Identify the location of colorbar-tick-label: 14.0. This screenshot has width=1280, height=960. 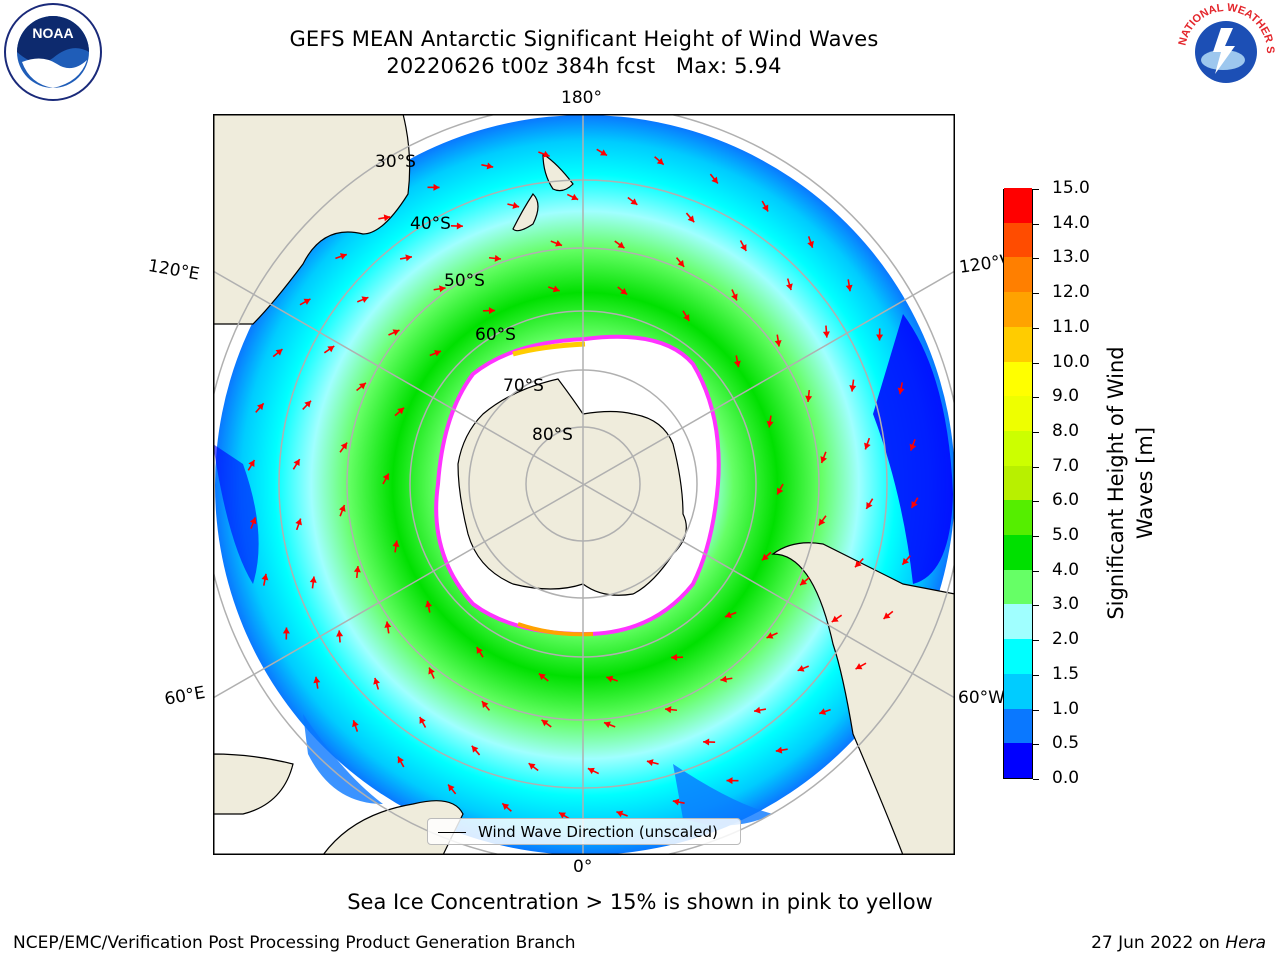
(1071, 222).